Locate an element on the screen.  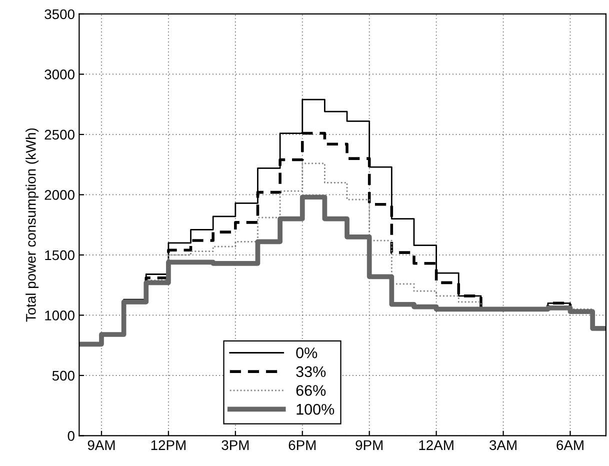
legend-label: 33% is located at coordinates (311, 372).